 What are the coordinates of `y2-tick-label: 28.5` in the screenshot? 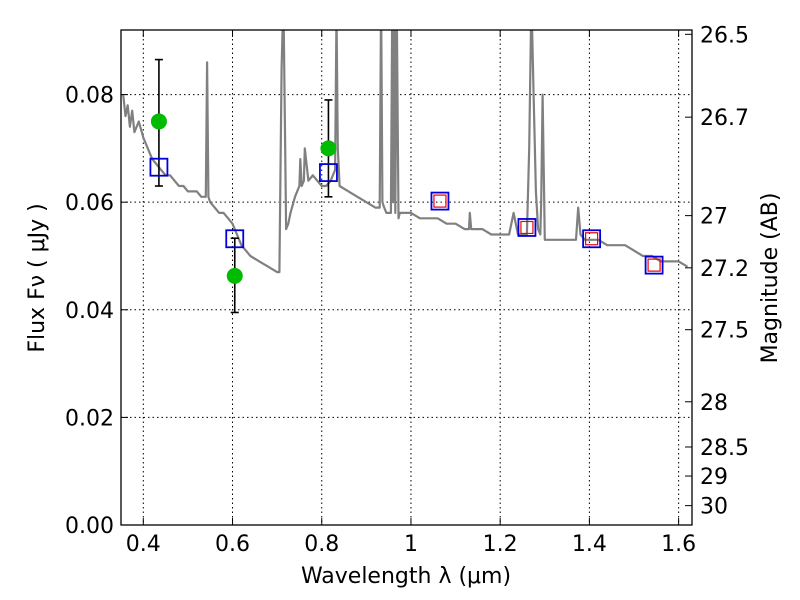 It's located at (724, 448).